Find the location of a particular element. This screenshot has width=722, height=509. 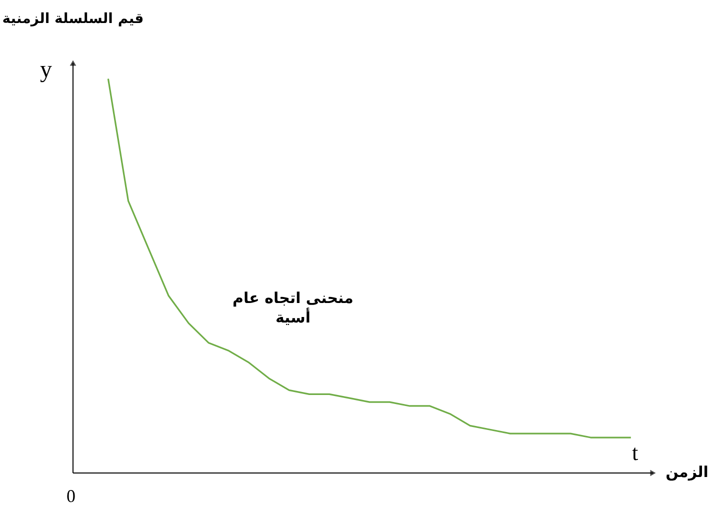

annotation: منحنى اتجاه عام أسية is located at coordinates (293, 307).